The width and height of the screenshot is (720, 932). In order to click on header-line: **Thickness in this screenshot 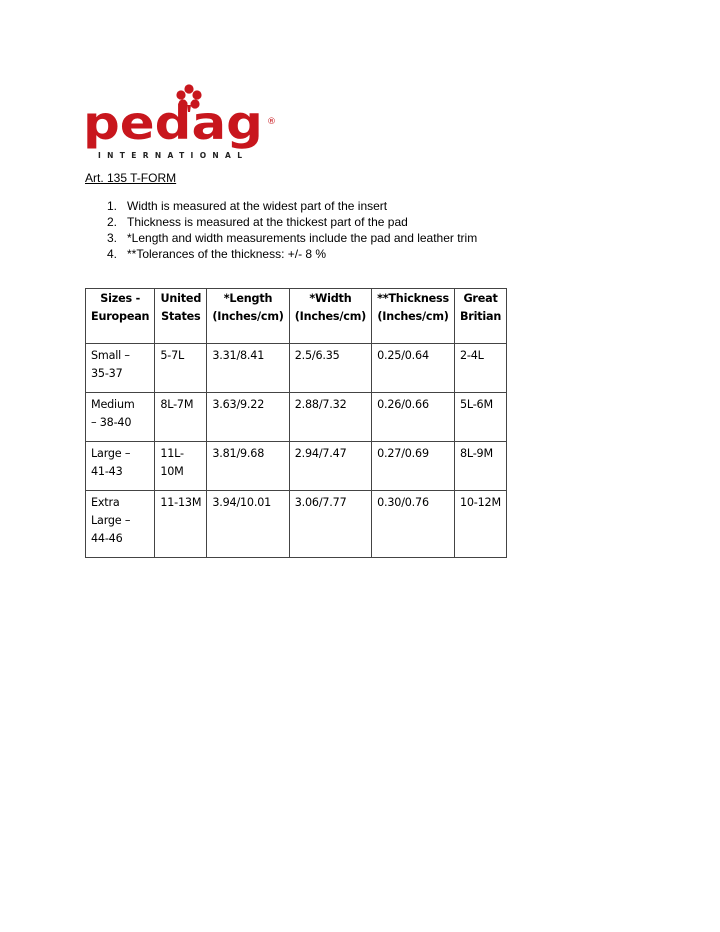, I will do `click(413, 298)`.